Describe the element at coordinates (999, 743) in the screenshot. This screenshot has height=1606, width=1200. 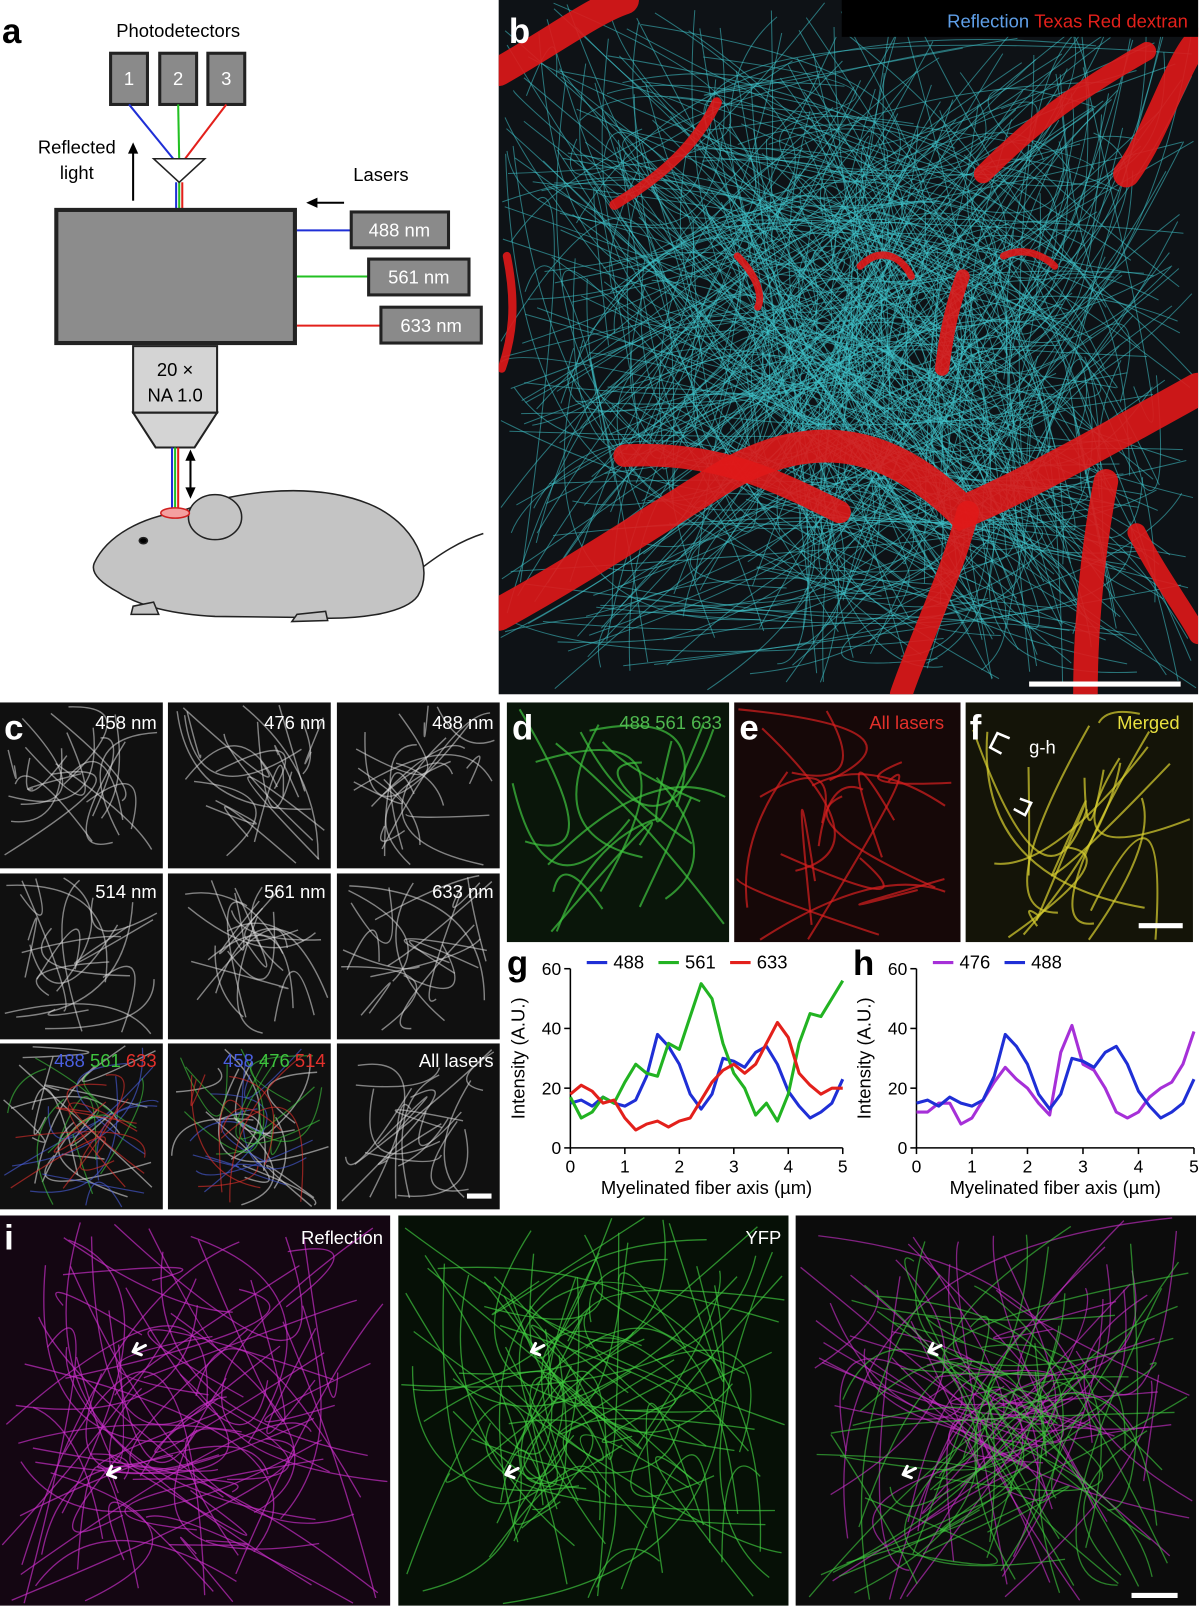
I see `bracket` at that location.